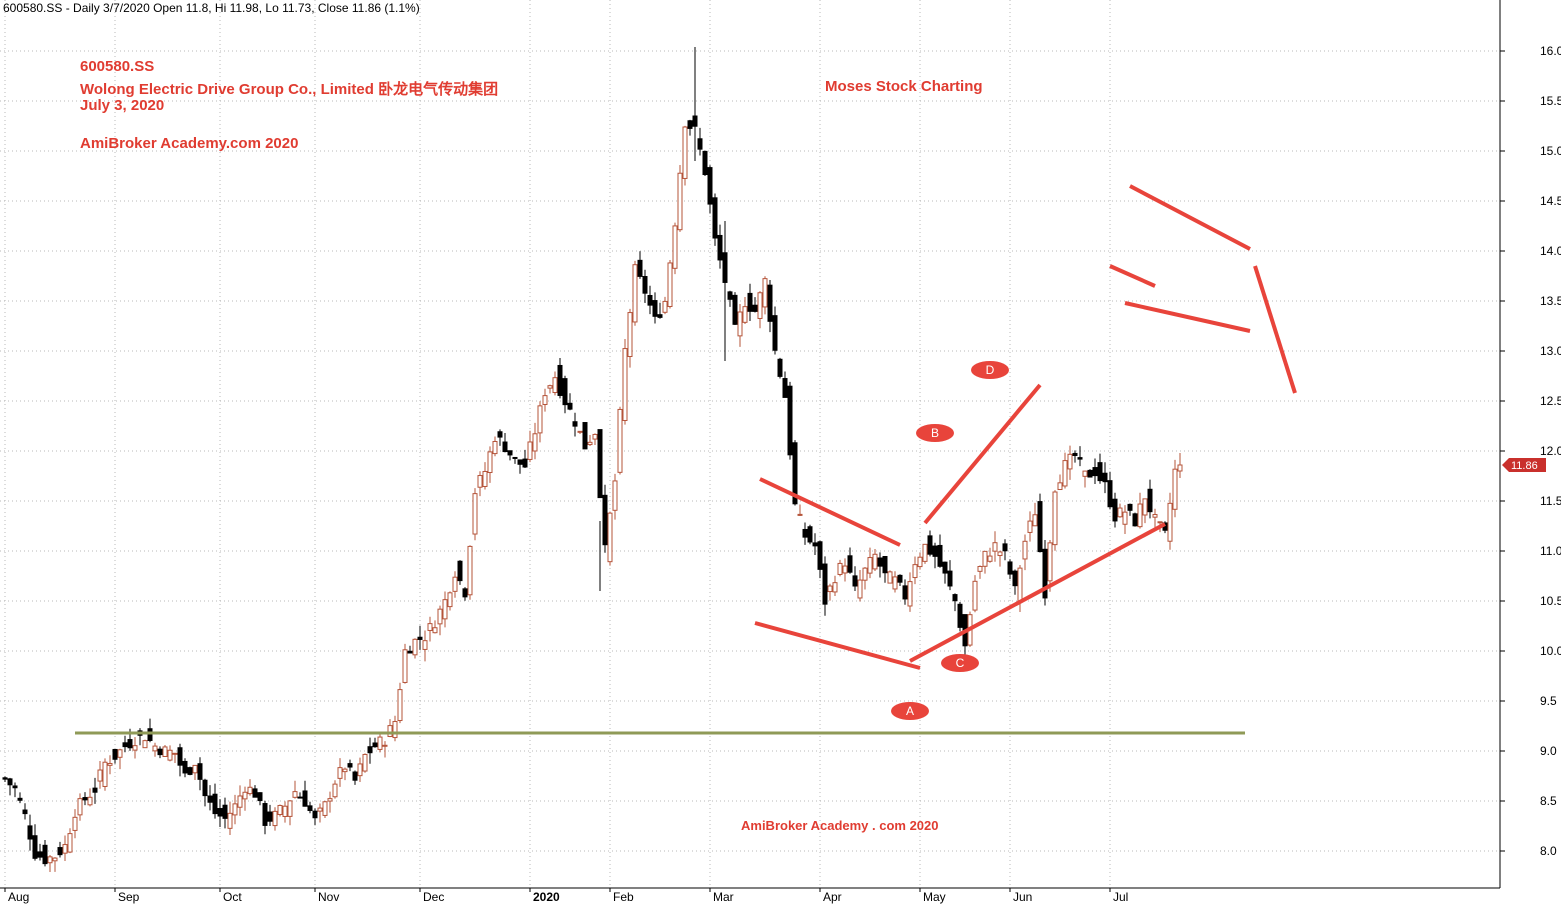 The image size is (1561, 905). Describe the element at coordinates (1548, 701) in the screenshot. I see `y-tick-label: 9.5` at that location.